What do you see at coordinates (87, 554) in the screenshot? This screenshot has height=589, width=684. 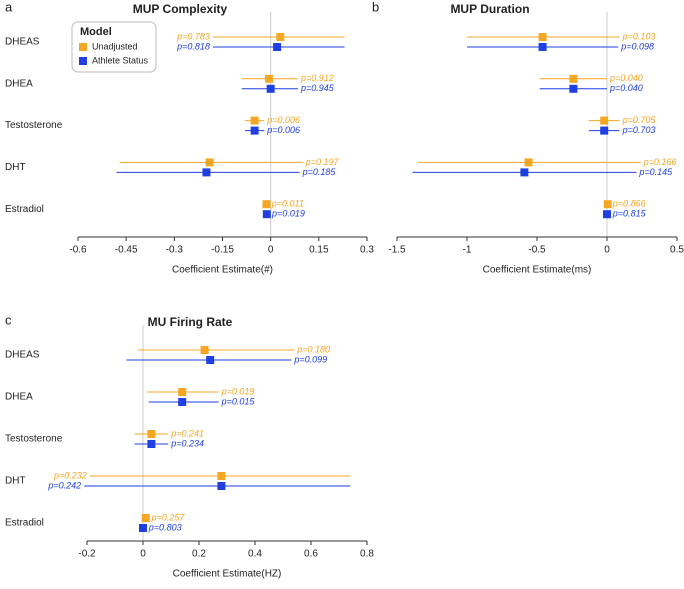 I see `x-tick-label: -0.2` at bounding box center [87, 554].